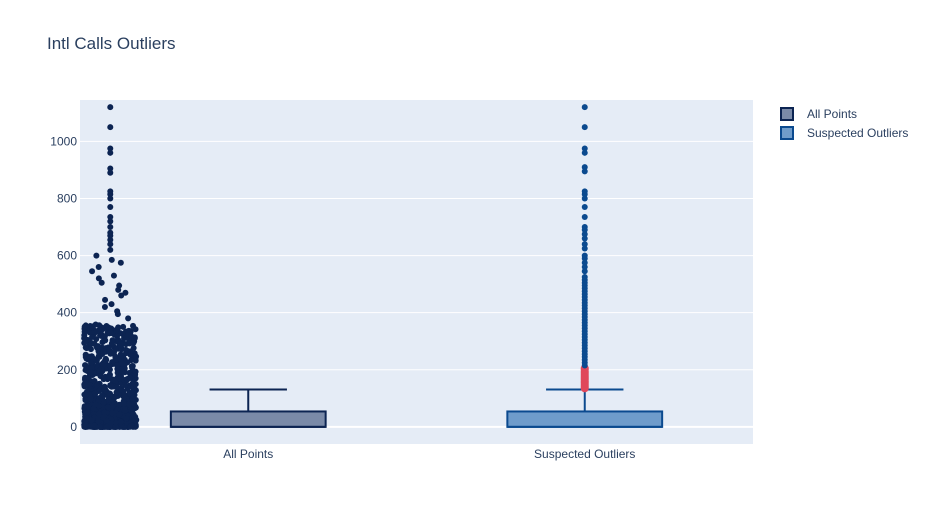  Describe the element at coordinates (67, 370) in the screenshot. I see `y-tick-label: 200` at that location.